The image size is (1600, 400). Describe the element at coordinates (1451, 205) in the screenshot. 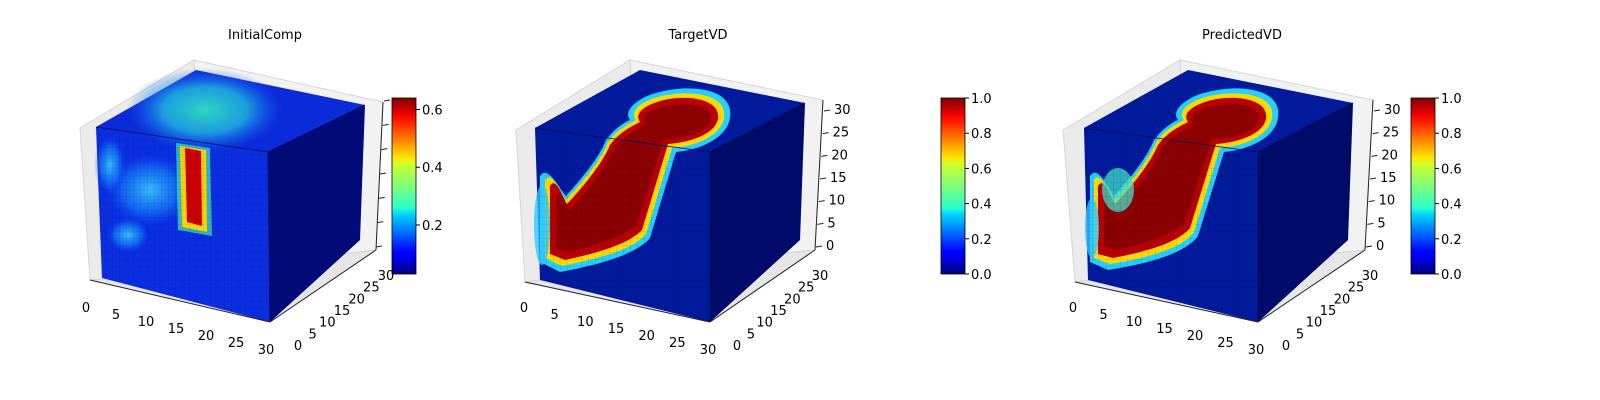

I see `colorbar-tick-label: 0.4` at that location.